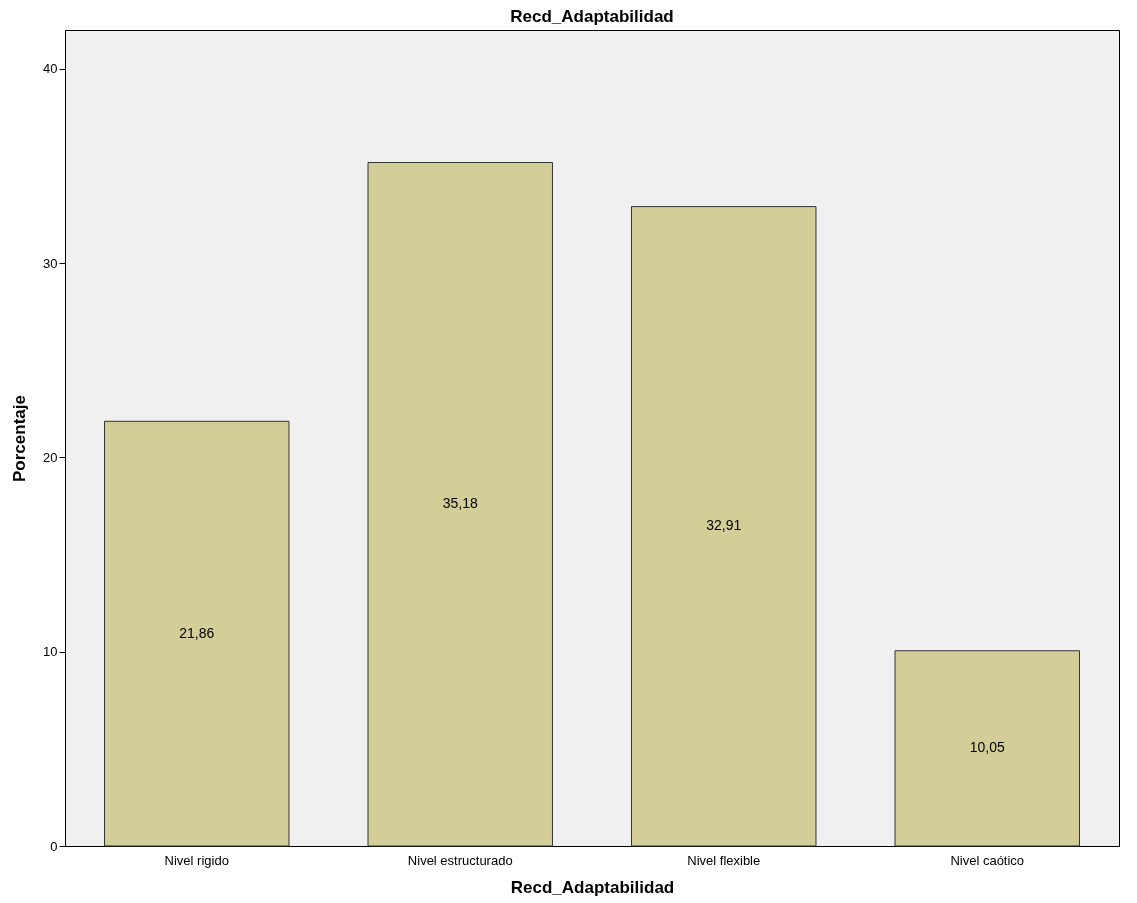 This screenshot has width=1137, height=903. I want to click on x-tick-label: Nivel rigido, so click(196, 860).